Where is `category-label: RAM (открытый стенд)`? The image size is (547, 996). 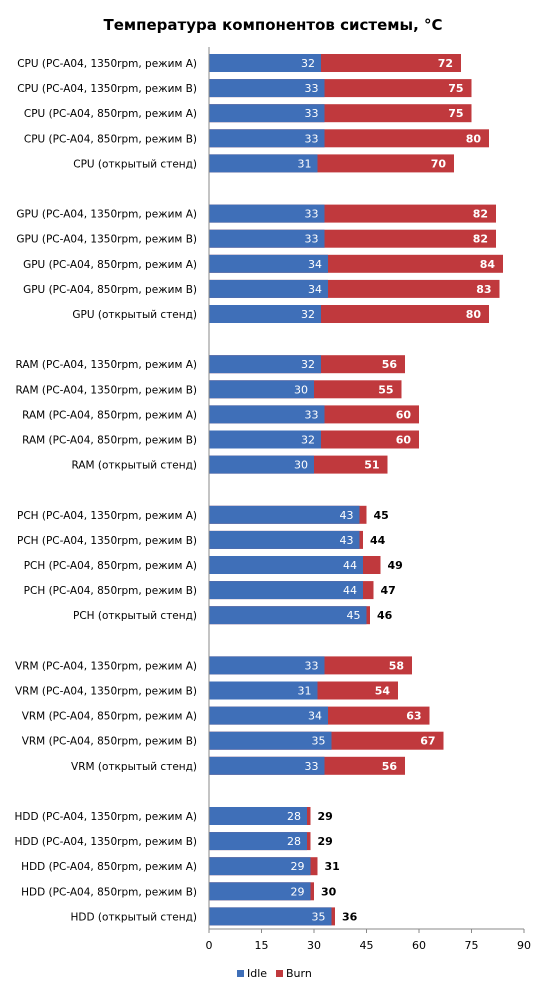 category-label: RAM (открытый стенд) is located at coordinates (134, 466).